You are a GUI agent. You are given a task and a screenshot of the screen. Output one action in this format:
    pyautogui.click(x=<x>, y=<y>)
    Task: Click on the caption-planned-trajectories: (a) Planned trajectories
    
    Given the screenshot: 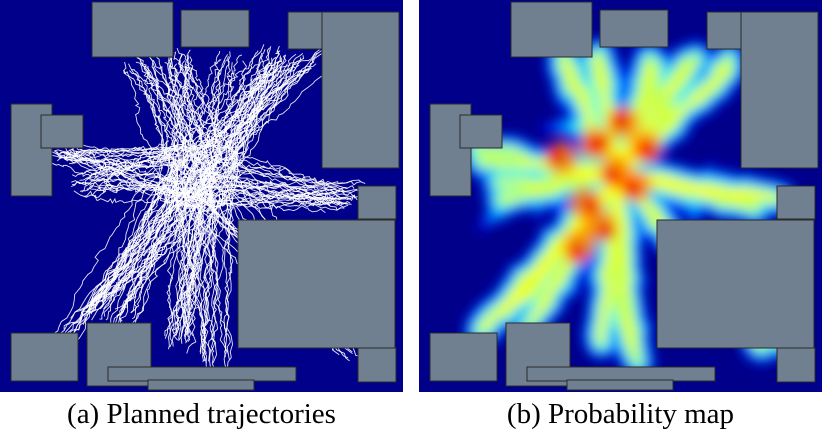 What is the action you would take?
    pyautogui.click(x=201, y=414)
    